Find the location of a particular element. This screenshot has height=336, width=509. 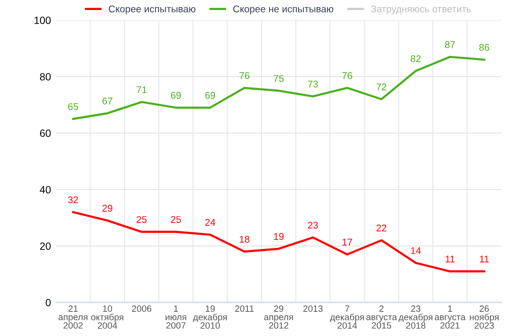

y-tick-label: 60 is located at coordinates (45, 133).